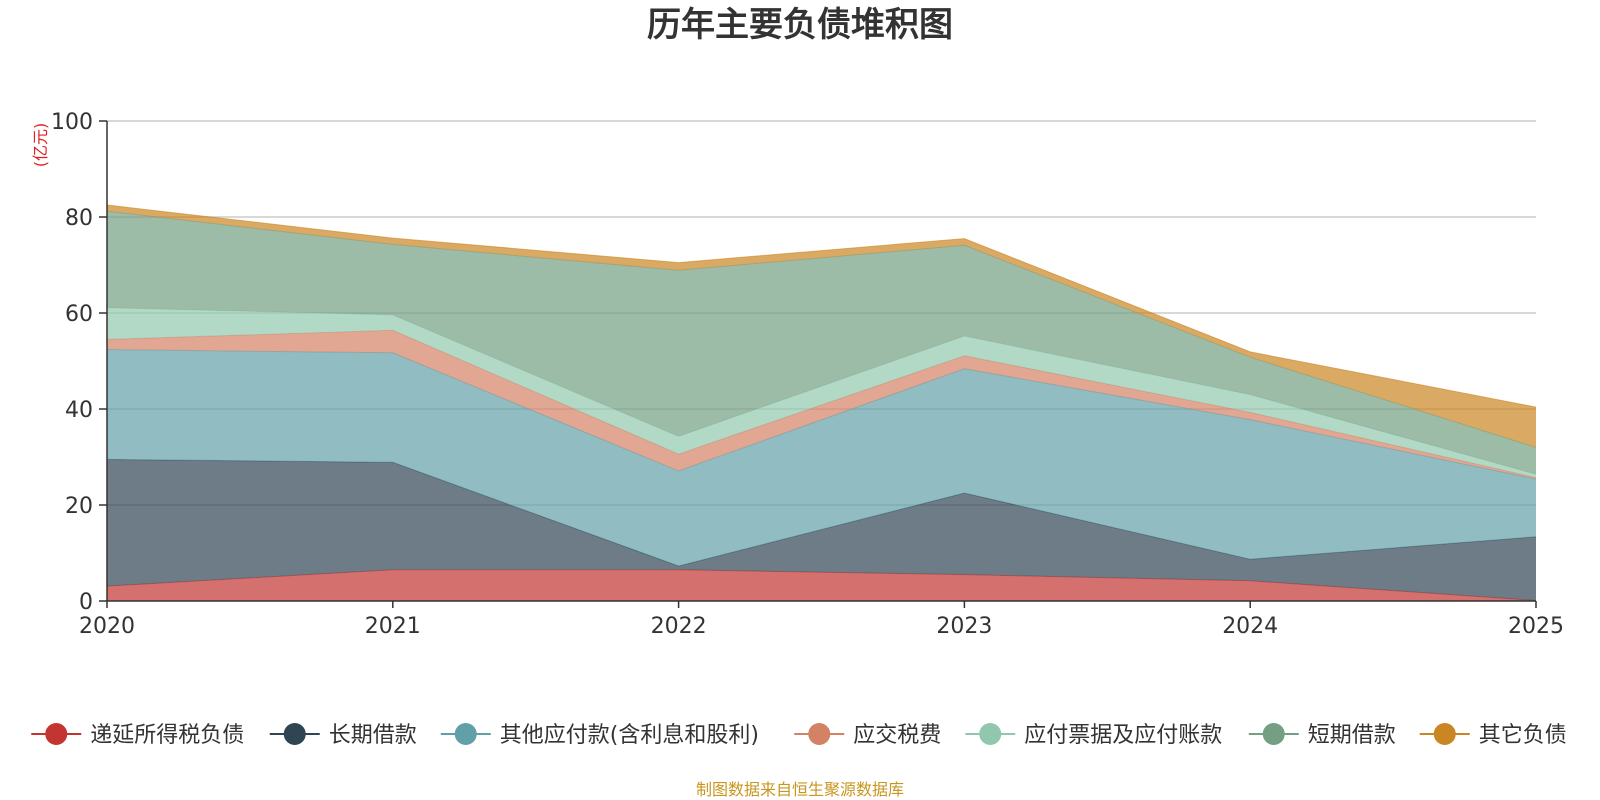 The image size is (1600, 800). What do you see at coordinates (86, 602) in the screenshot?
I see `y-tick-label-0: 0` at bounding box center [86, 602].